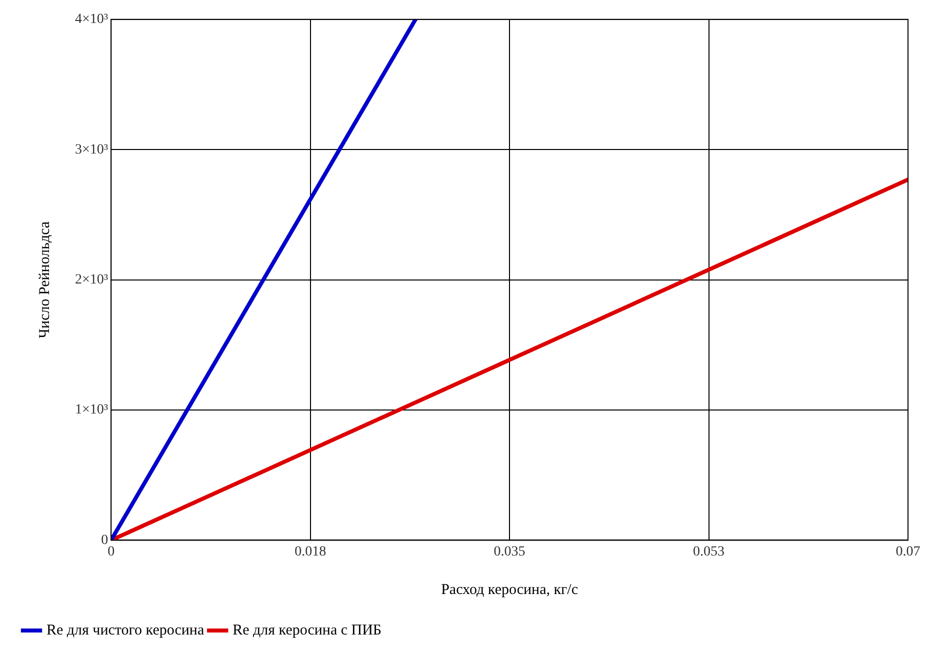 This screenshot has height=663, width=941. Describe the element at coordinates (91, 280) in the screenshot. I see `y-tick-label: 2×10³` at that location.